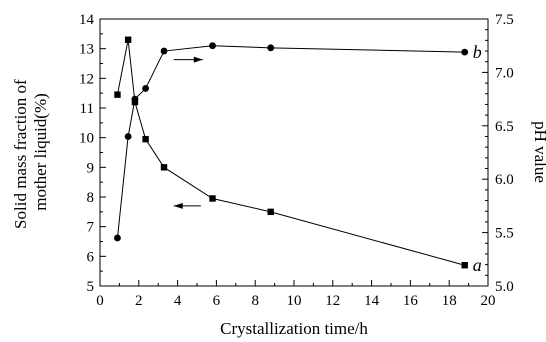  I want to click on x-tick-label: 6, so click(217, 301).